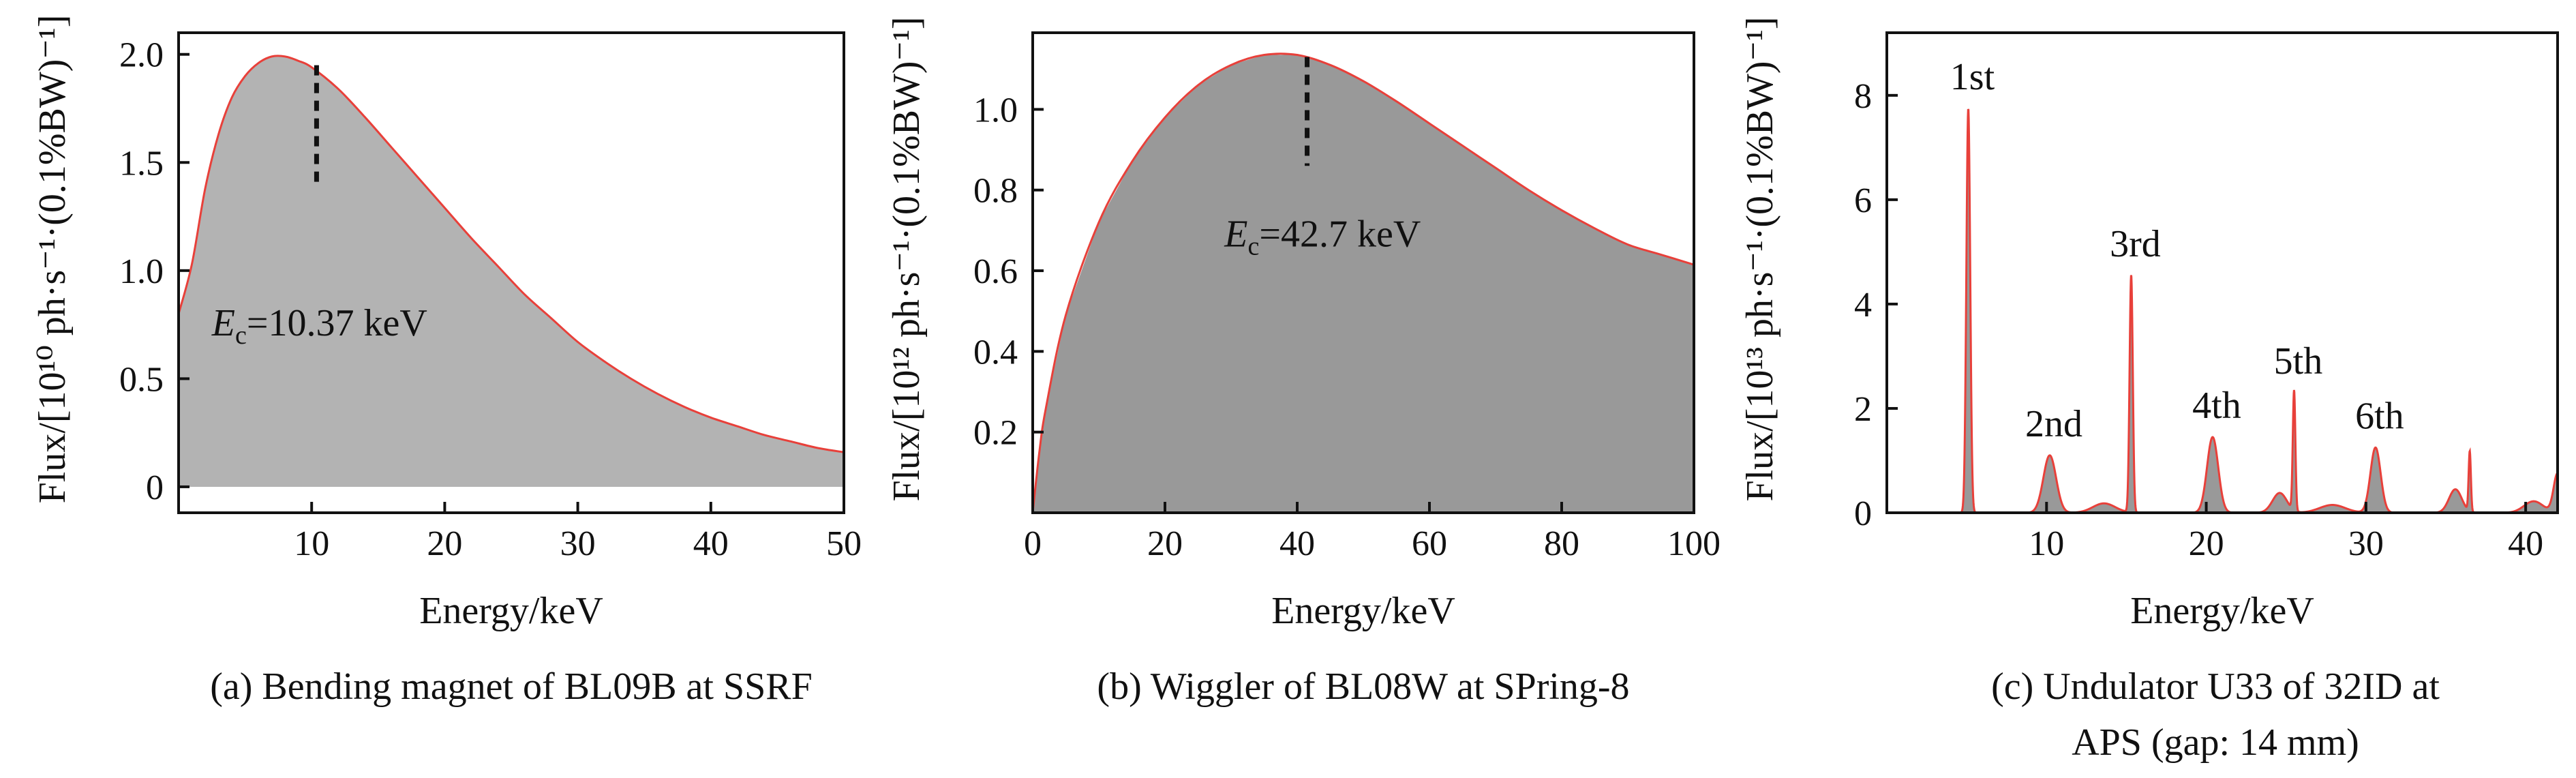 This screenshot has height=778, width=2576. I want to click on y-tick-label: 2, so click(1863, 409).